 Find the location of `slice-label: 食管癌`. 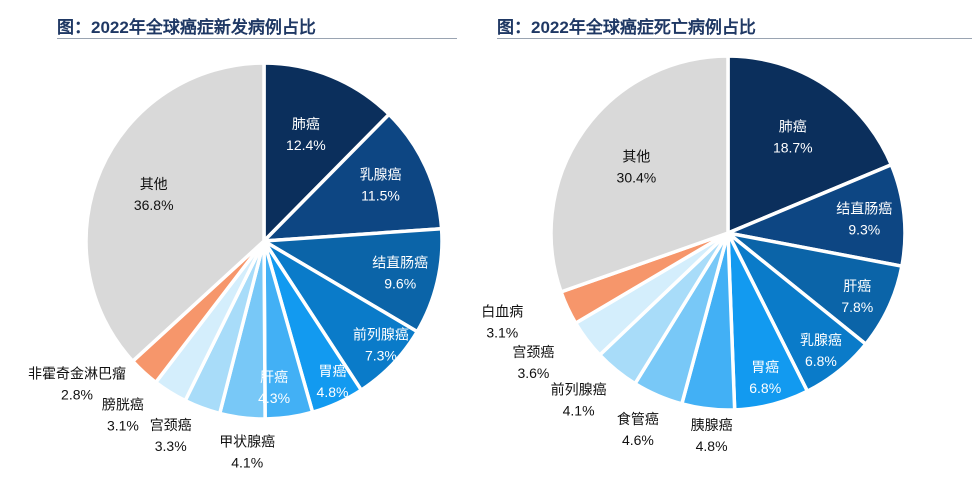

slice-label: 食管癌 is located at coordinates (638, 419).